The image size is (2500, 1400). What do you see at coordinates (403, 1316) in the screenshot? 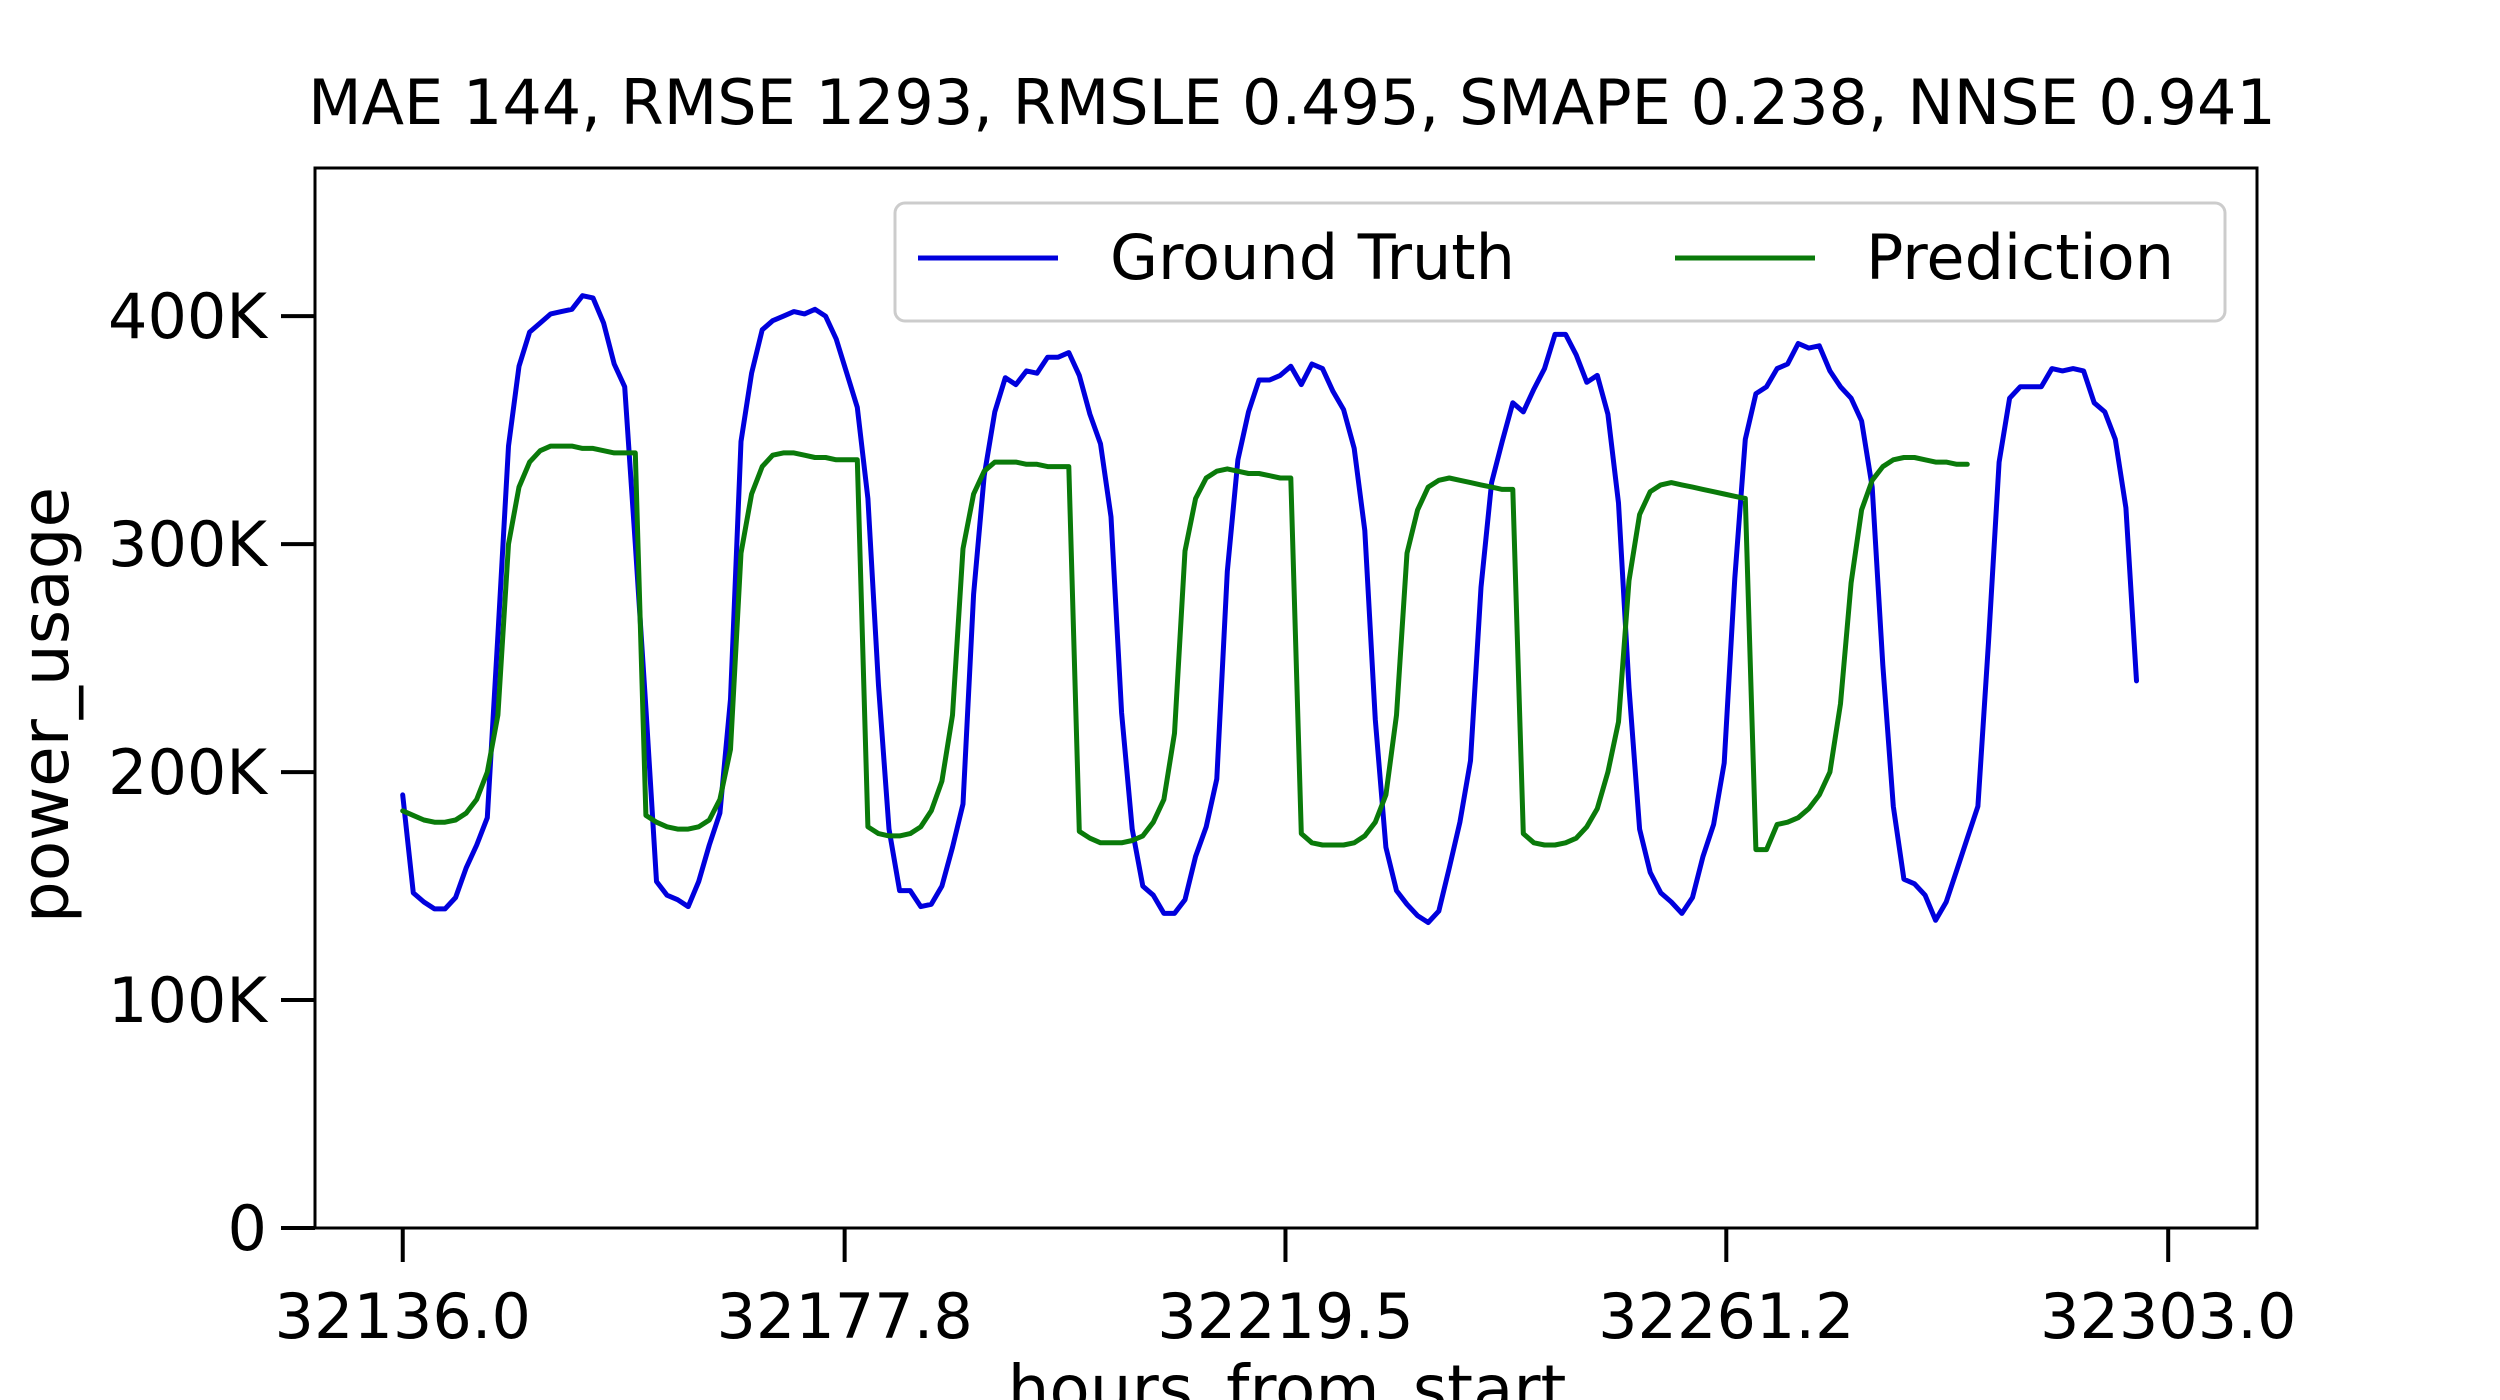
I see `x-tick-label: 32136.0` at bounding box center [403, 1316].